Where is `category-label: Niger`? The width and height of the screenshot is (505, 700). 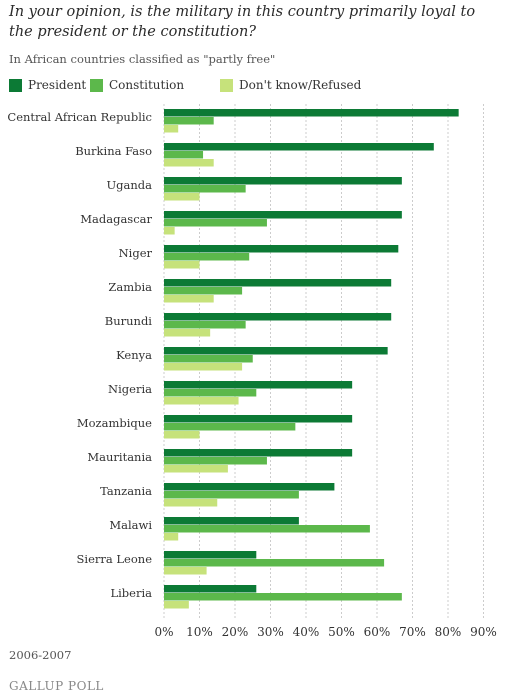
category-label: Niger is located at coordinates (136, 253).